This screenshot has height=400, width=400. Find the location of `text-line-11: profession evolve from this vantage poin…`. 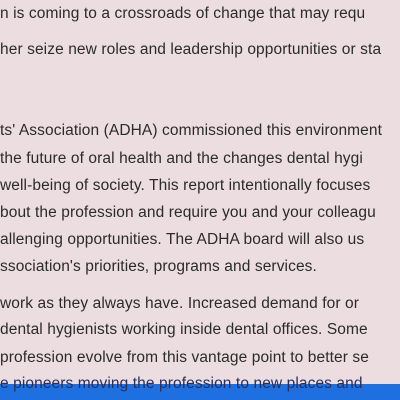

text-line-11: profession evolve from this vantage poin… is located at coordinates (184, 357).